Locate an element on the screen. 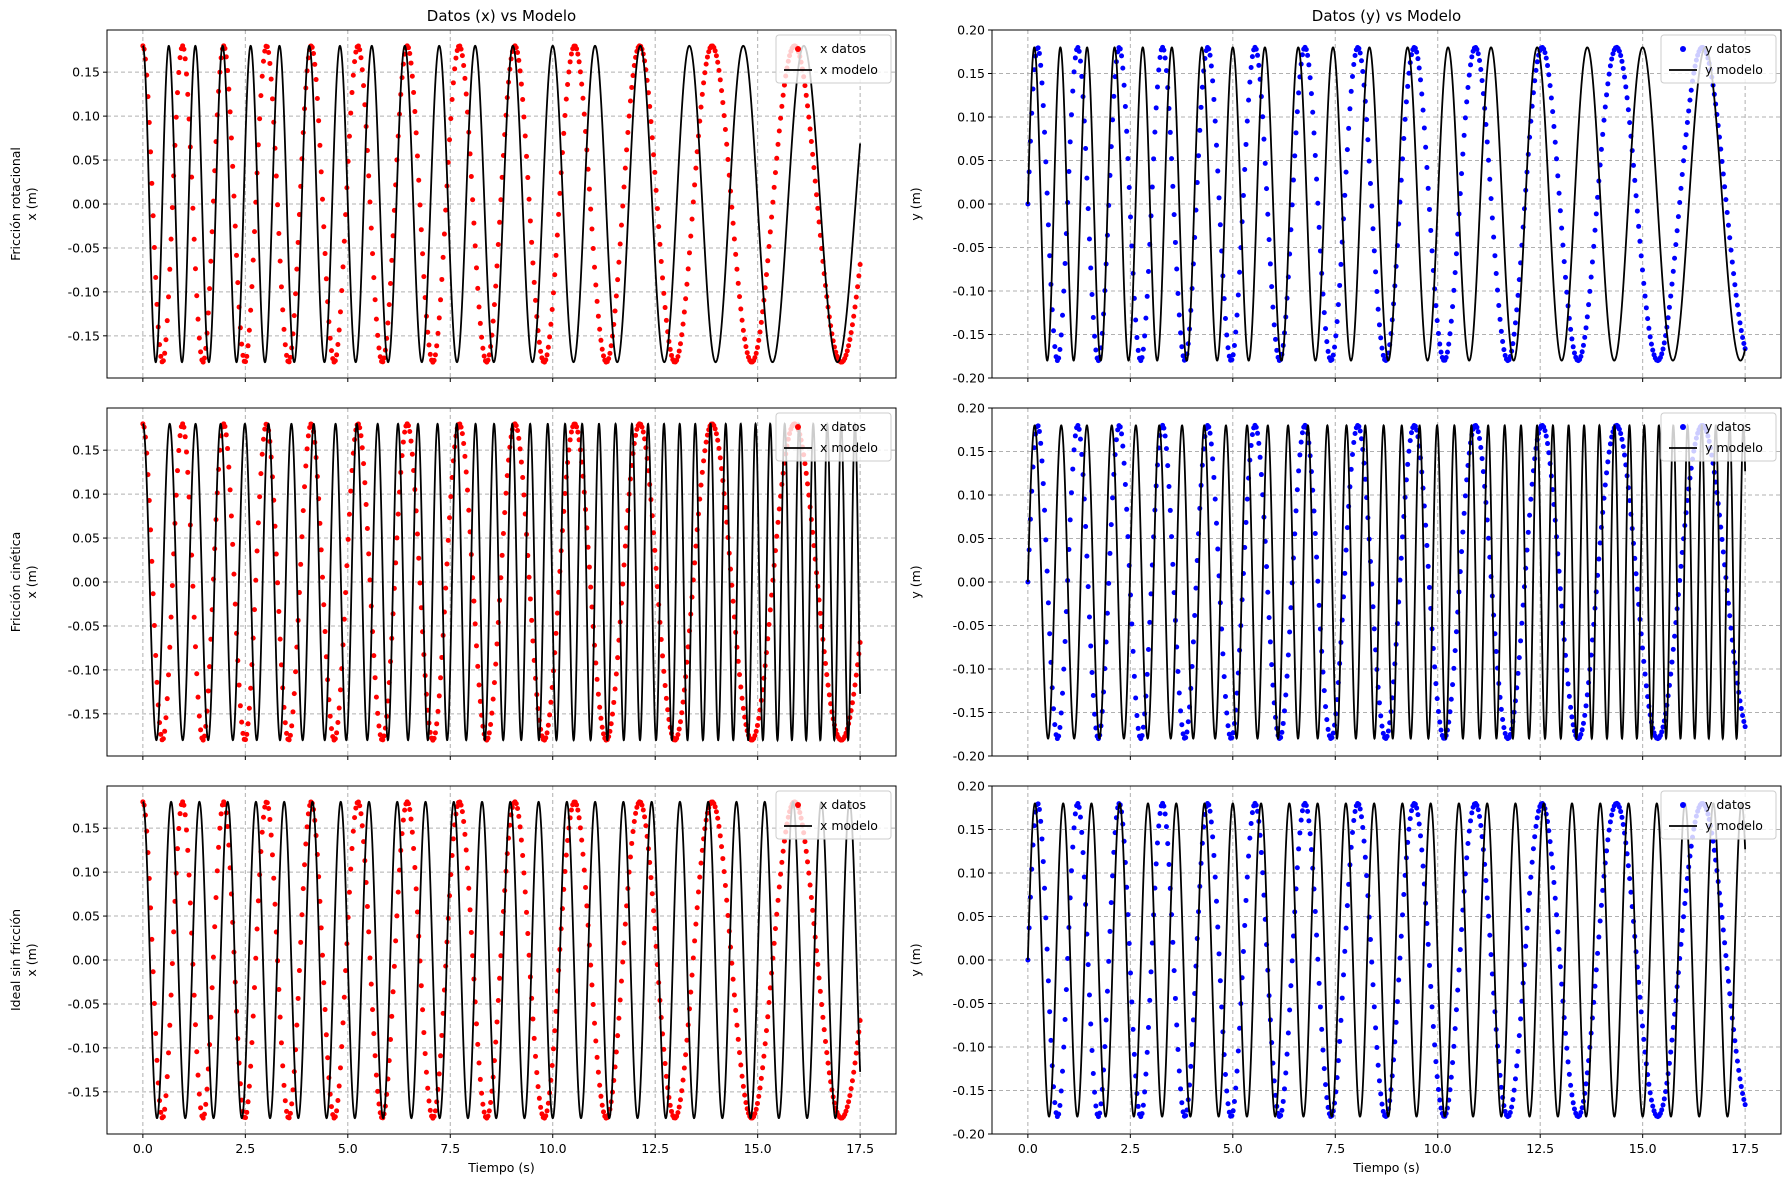 The image size is (1789, 1193). axes-title: Datos (x) vs Modelo is located at coordinates (501, 16).